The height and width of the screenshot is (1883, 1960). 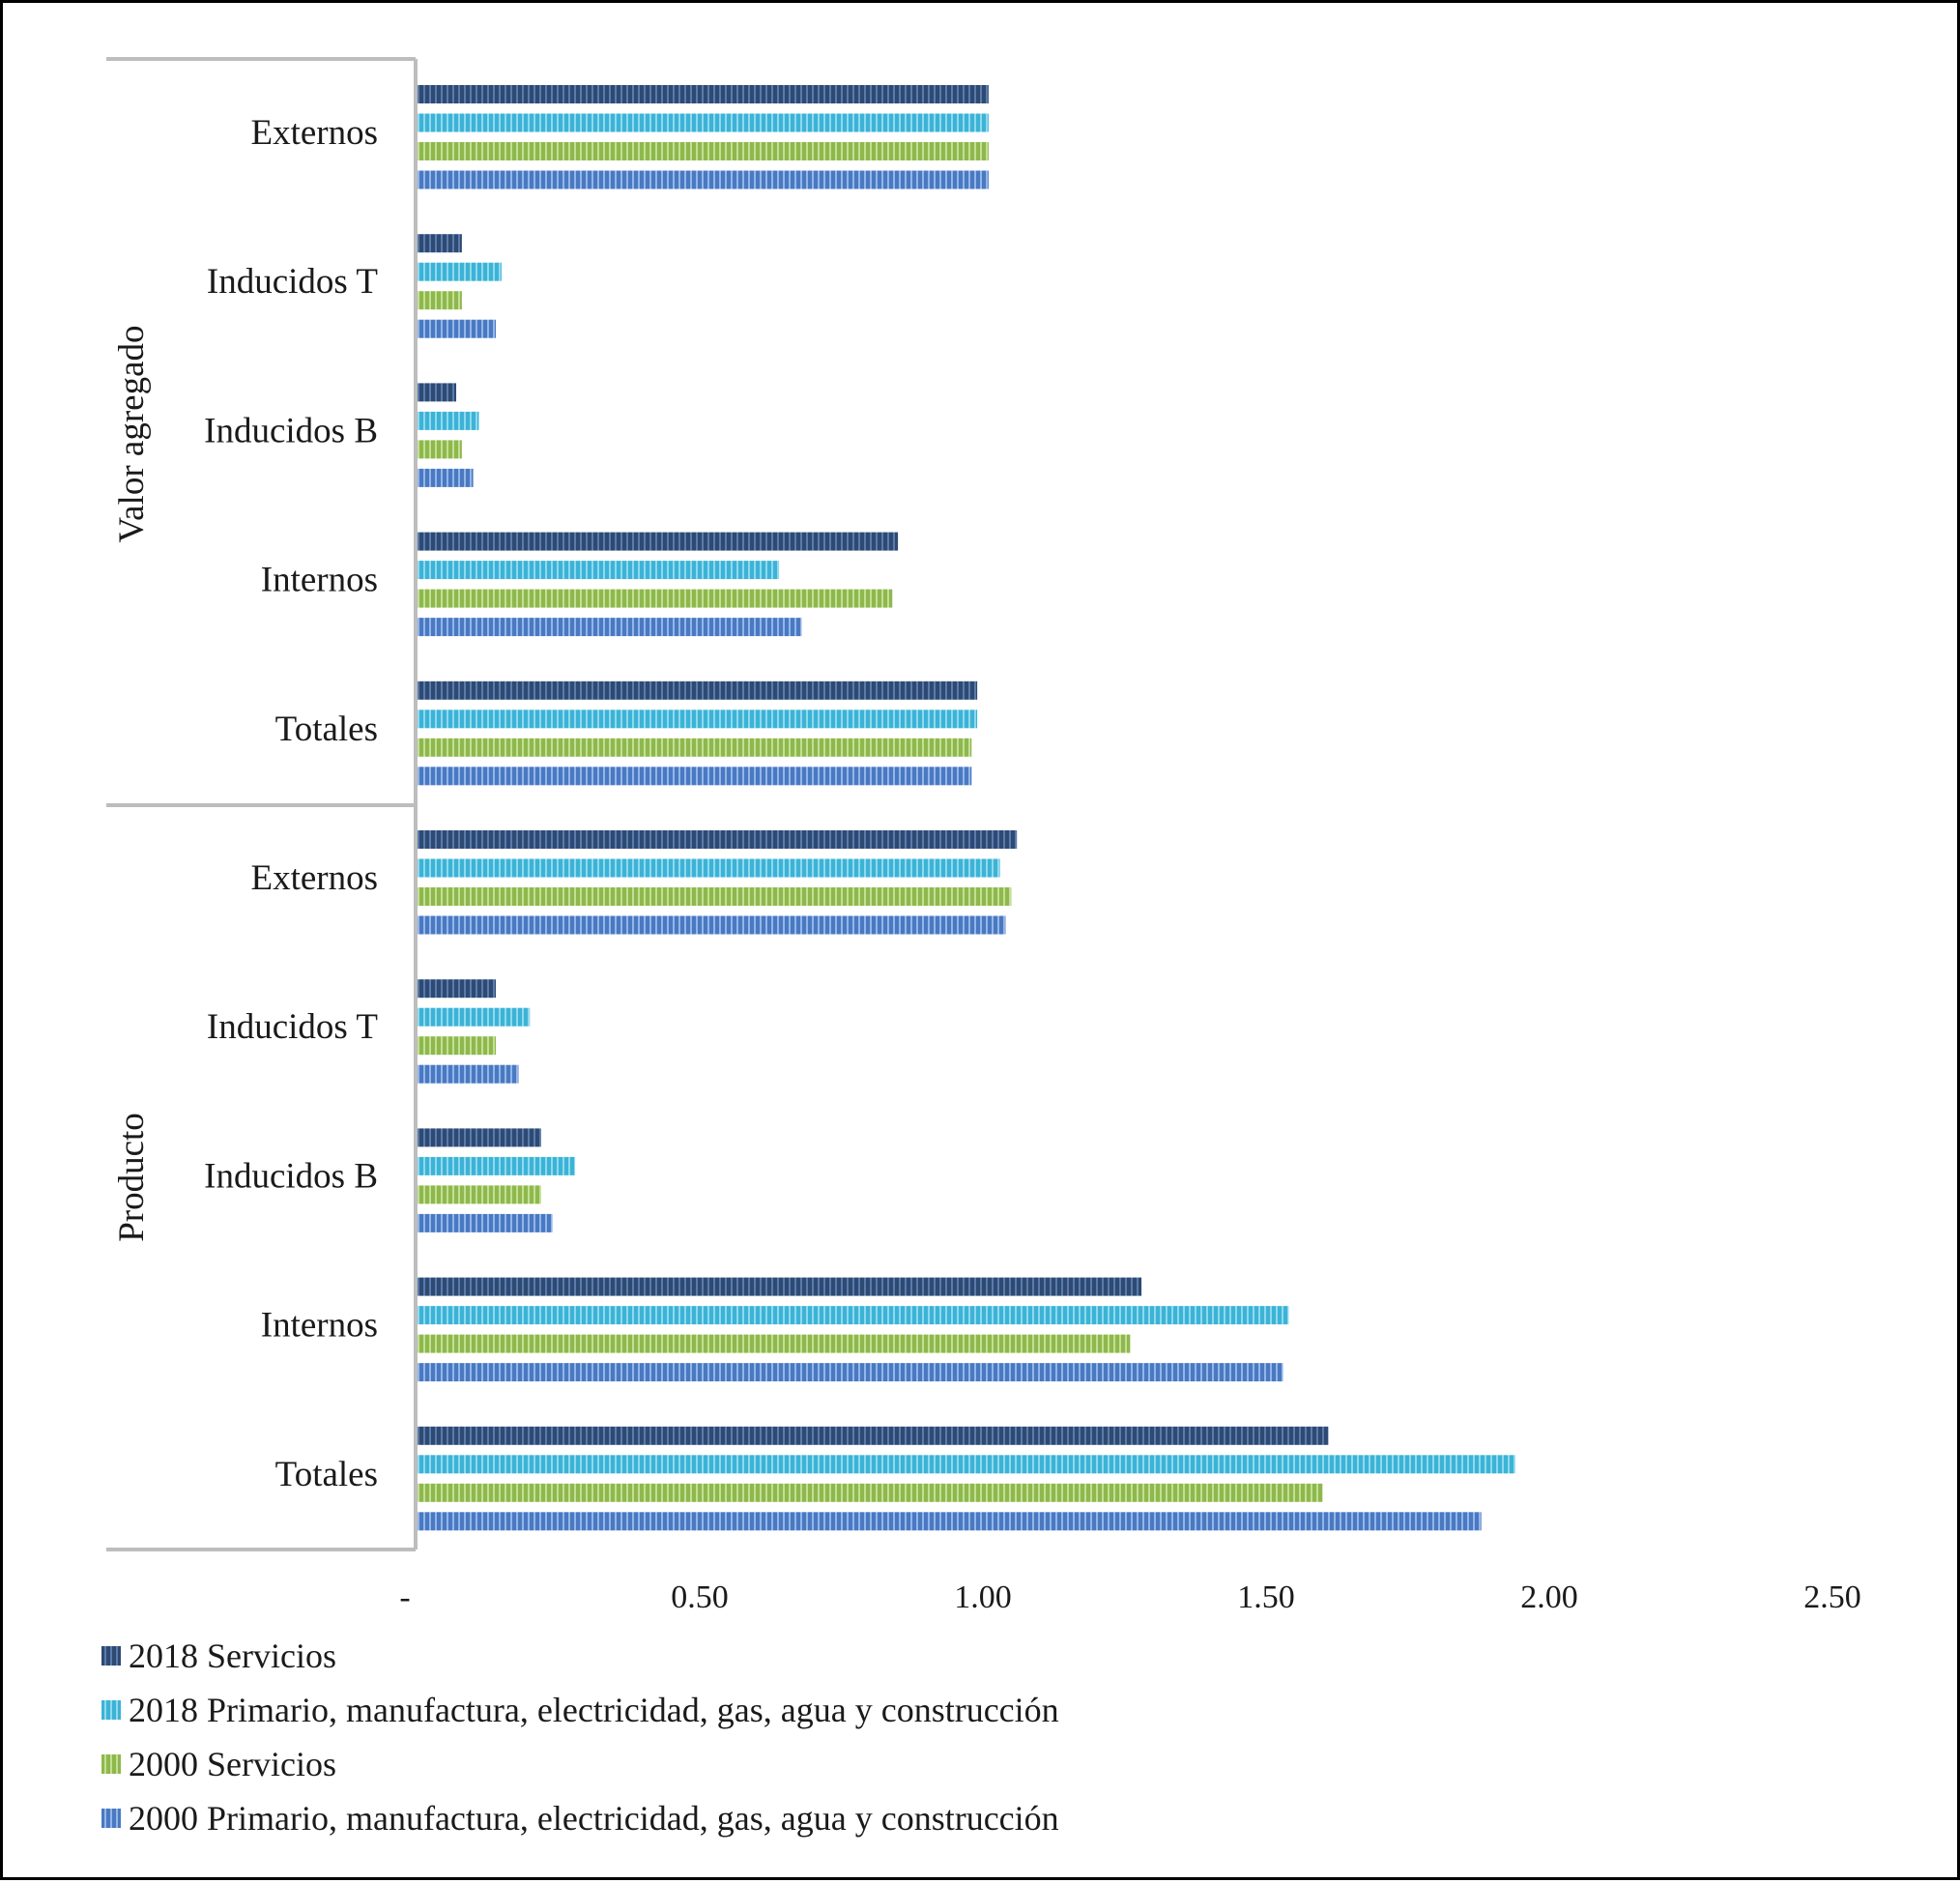 I want to click on category-label-valor-agregado-totales: Totales, so click(x=327, y=730).